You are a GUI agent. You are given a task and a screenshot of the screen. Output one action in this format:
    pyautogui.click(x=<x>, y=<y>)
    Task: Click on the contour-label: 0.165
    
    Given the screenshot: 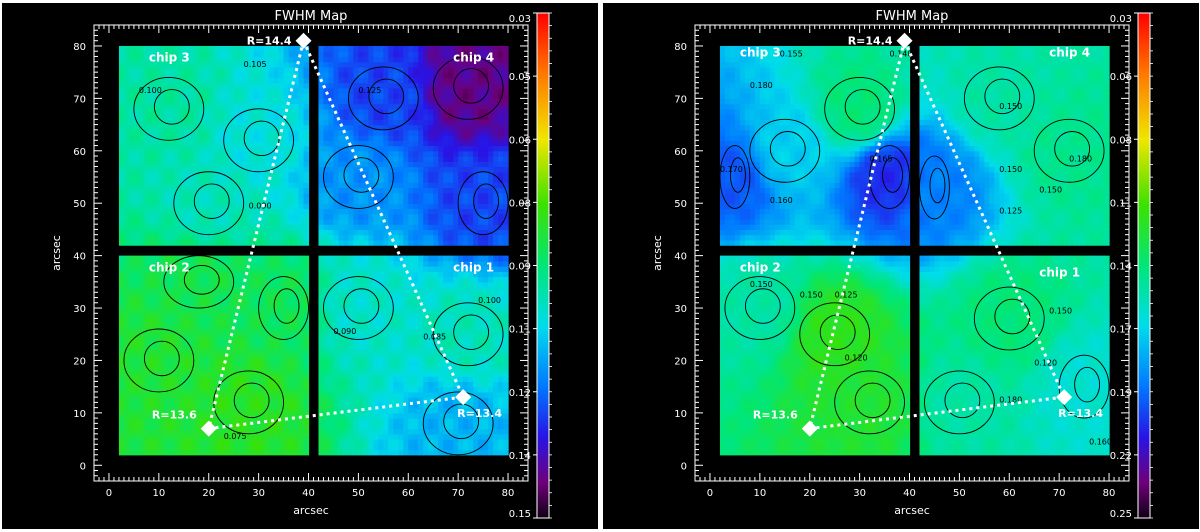 What is the action you would take?
    pyautogui.click(x=881, y=158)
    